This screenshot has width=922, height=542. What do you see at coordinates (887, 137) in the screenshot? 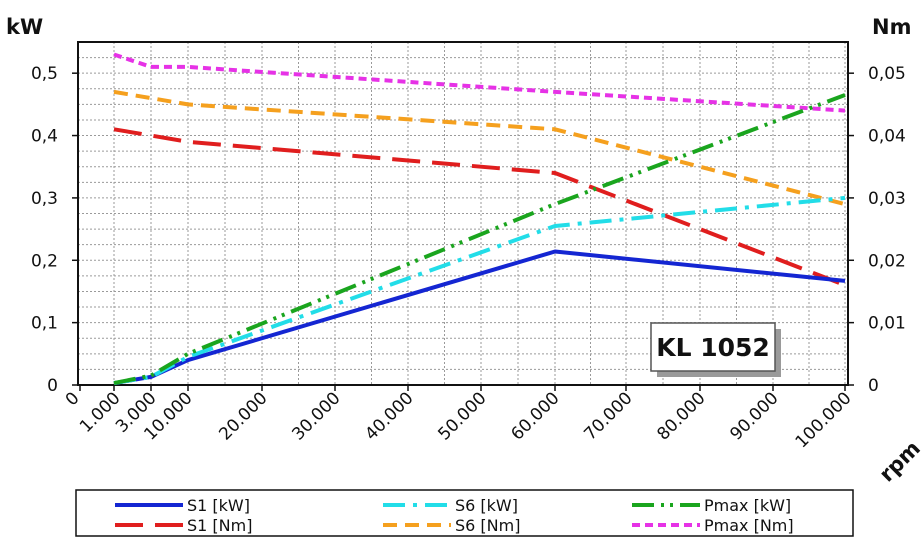
I see `y-right-tick-label: 0,04` at bounding box center [887, 137].